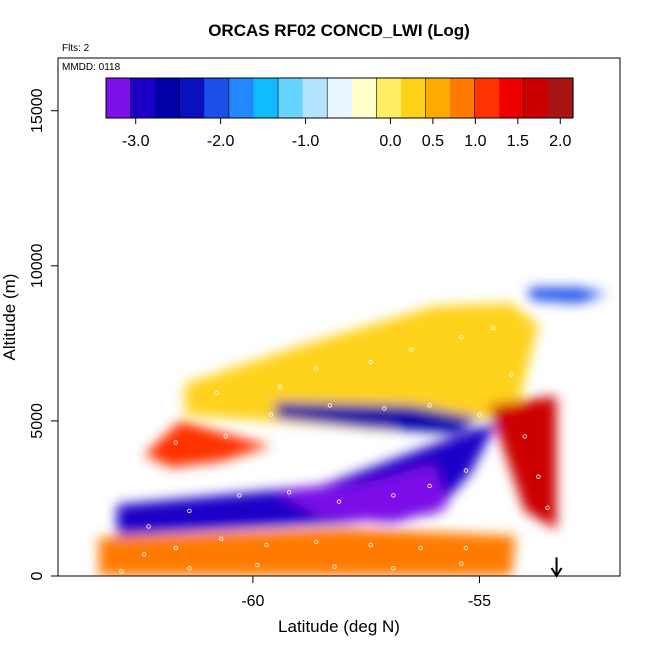 The image size is (650, 650). Describe the element at coordinates (306, 141) in the screenshot. I see `colorbar-tick-label: -1.0` at that location.